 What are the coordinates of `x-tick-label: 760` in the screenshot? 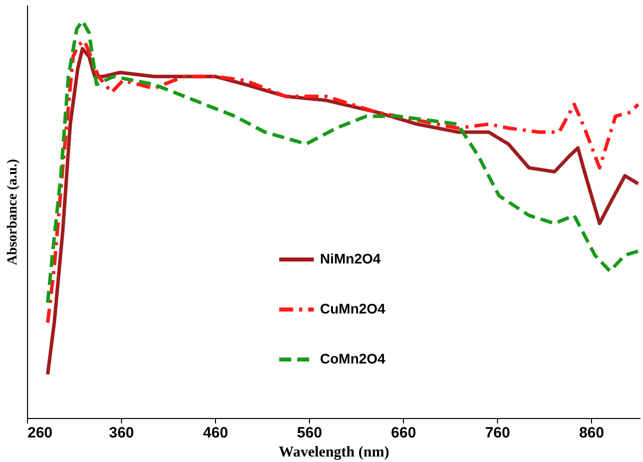 It's located at (497, 433).